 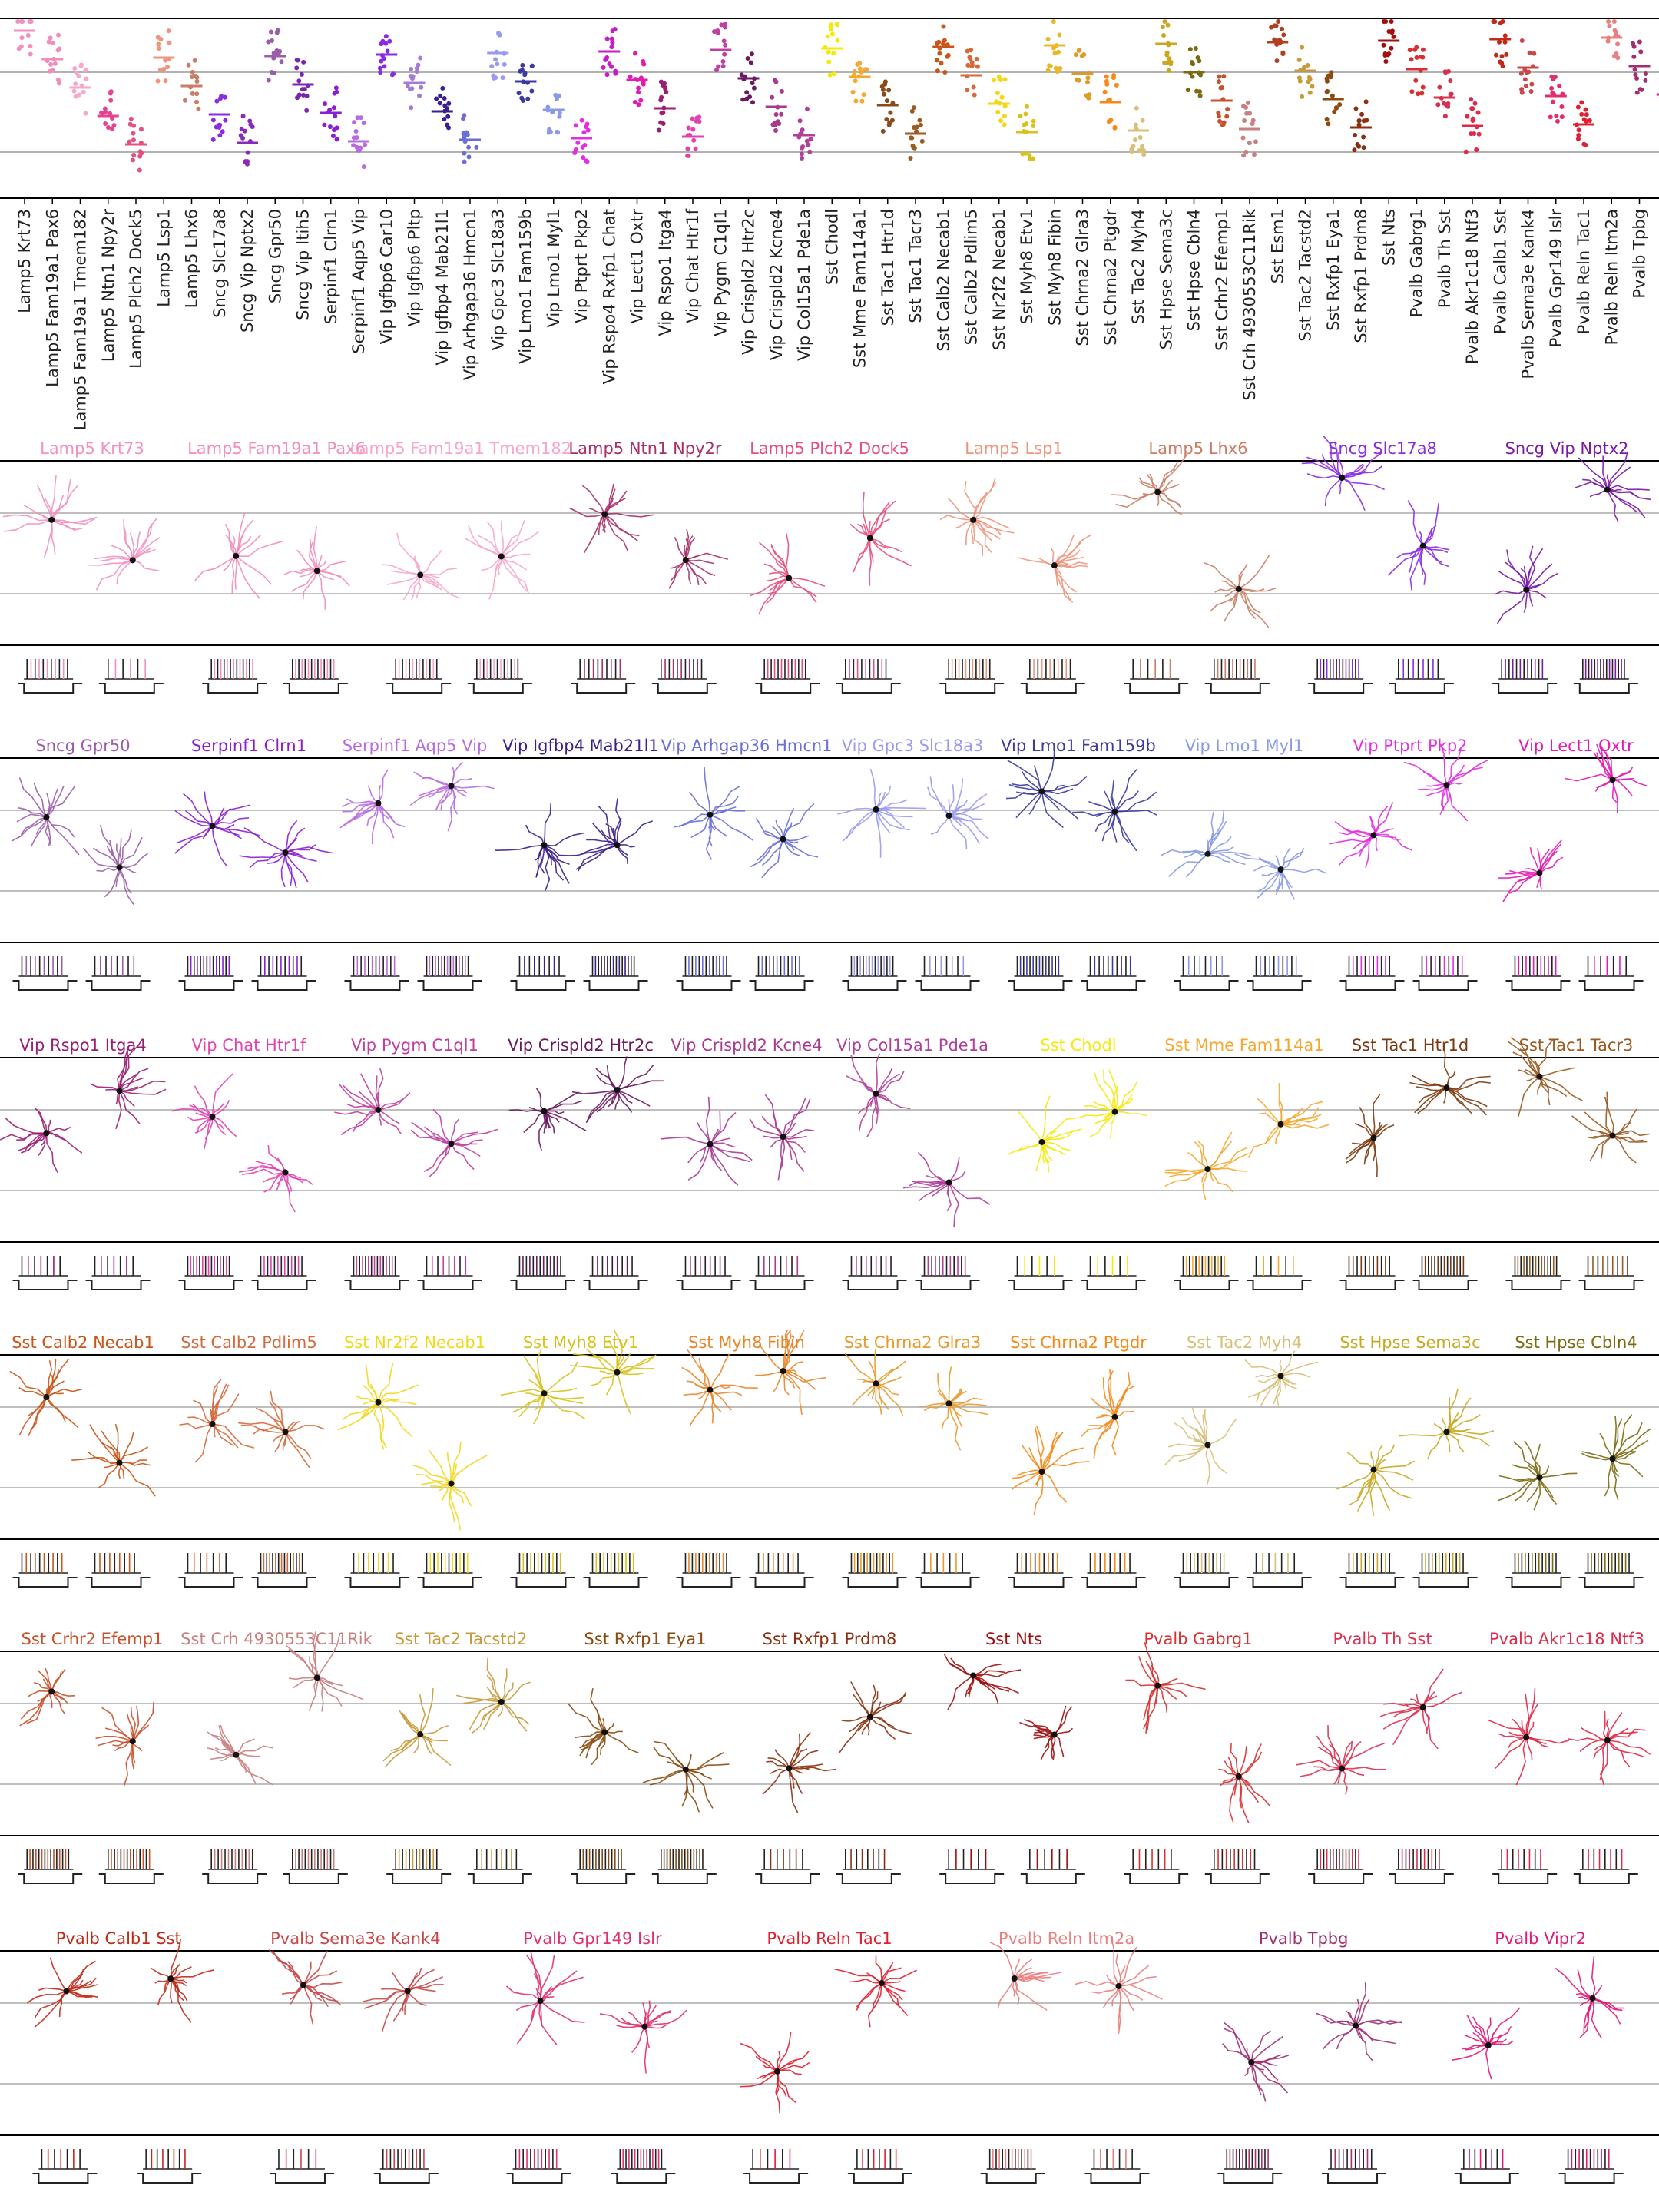 What do you see at coordinates (999, 279) in the screenshot?
I see `dotplot-category-label: Sst Nr2f2 Necab1` at bounding box center [999, 279].